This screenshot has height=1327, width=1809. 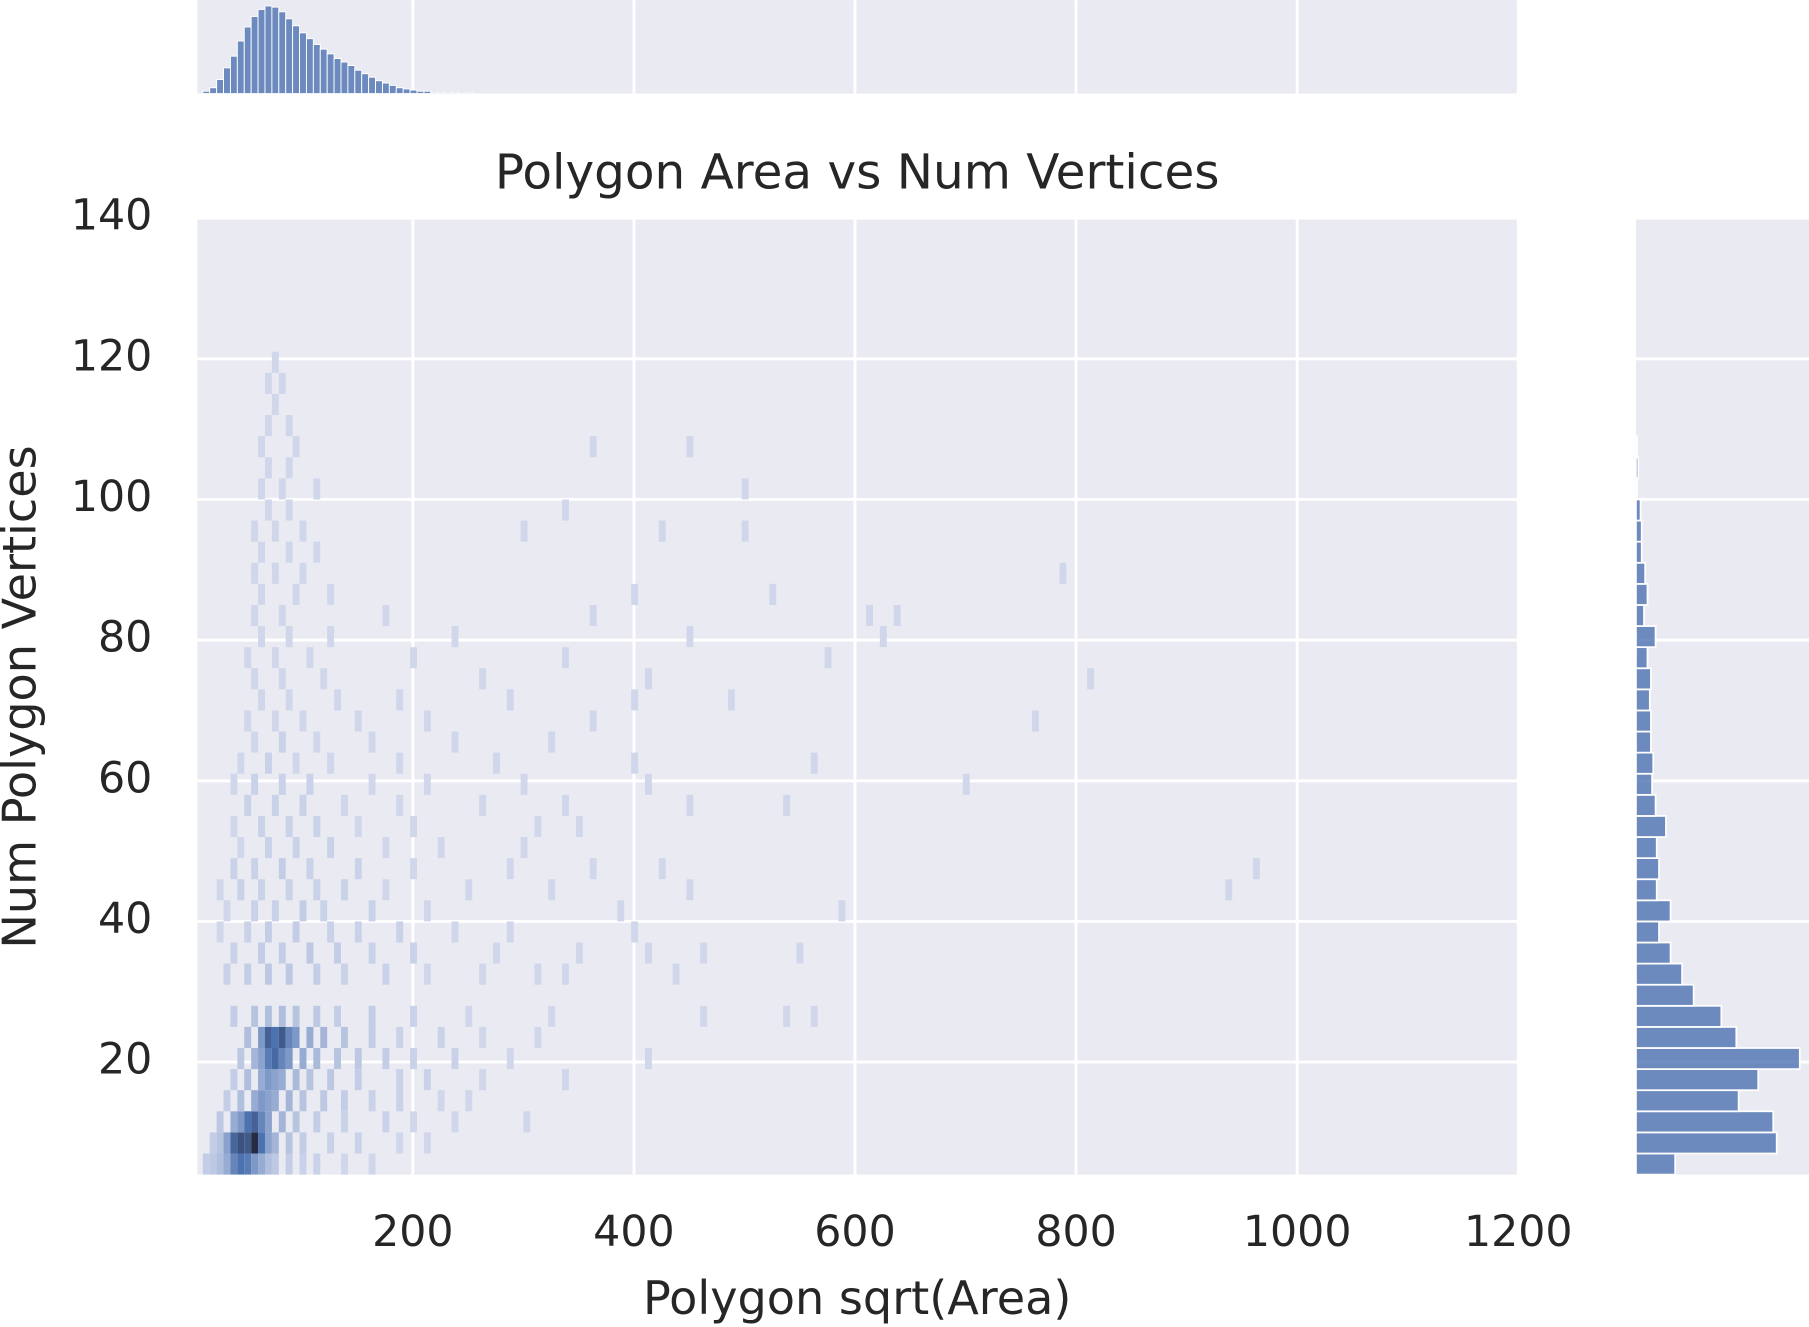 I want to click on y-tick-label: 80, so click(x=125, y=638).